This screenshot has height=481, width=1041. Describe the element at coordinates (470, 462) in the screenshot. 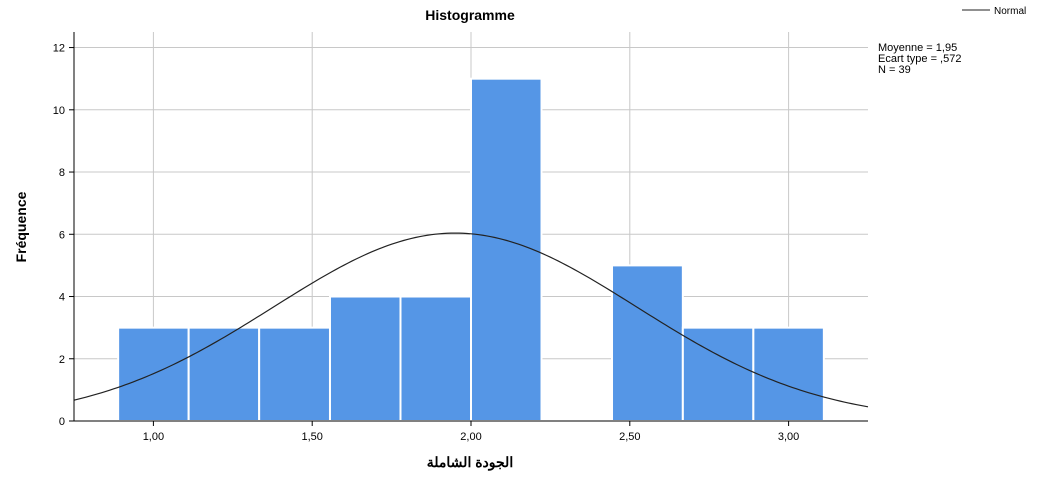

I see `x-axis-label: الجودة الشاملة` at that location.